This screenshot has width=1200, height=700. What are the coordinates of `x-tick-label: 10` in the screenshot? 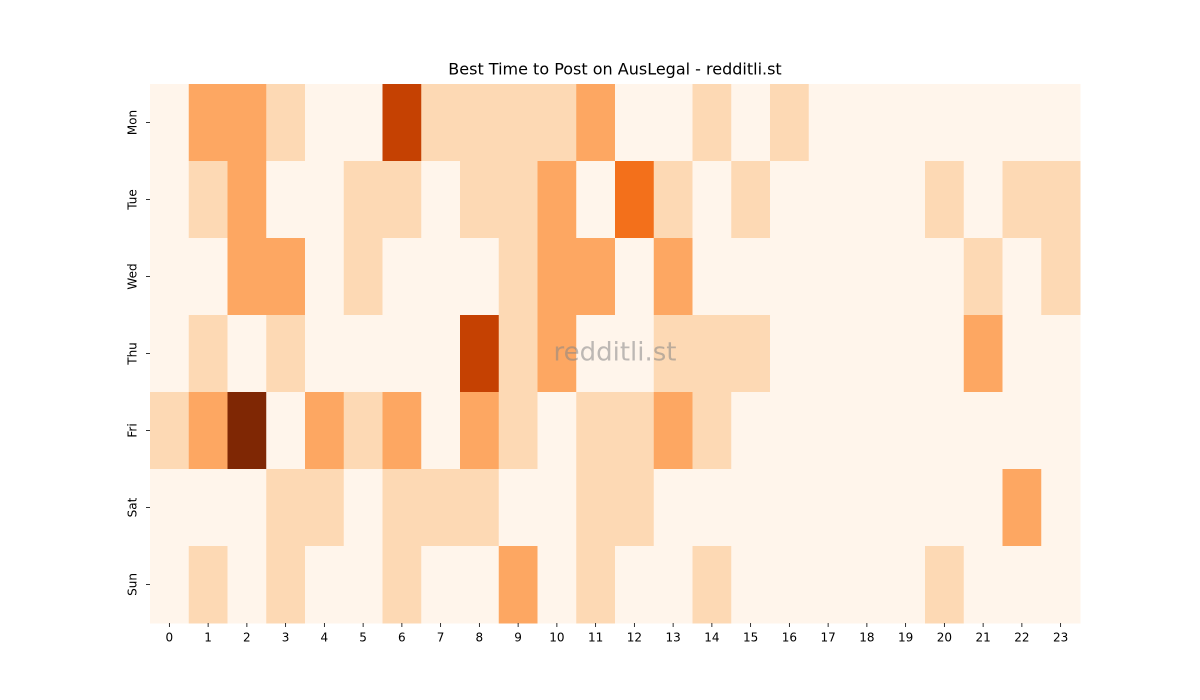 It's located at (556, 638).